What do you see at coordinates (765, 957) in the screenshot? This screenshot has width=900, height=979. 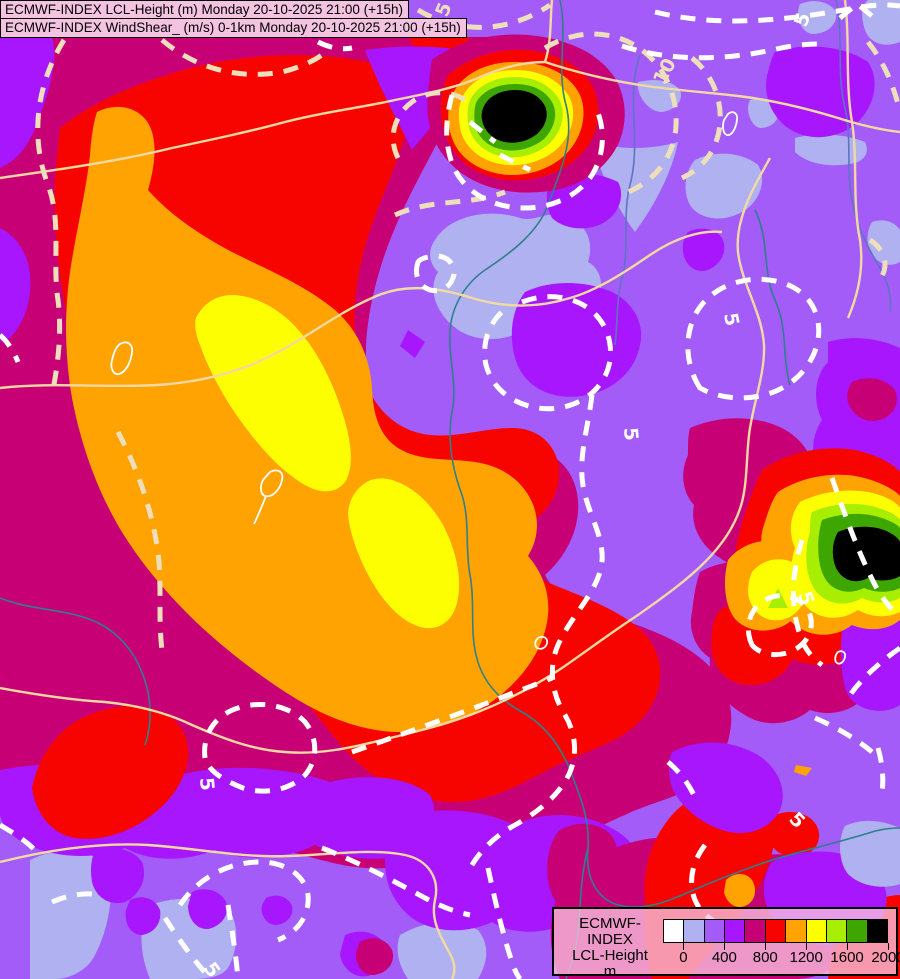 I see `legend-tick-value: 800` at bounding box center [765, 957].